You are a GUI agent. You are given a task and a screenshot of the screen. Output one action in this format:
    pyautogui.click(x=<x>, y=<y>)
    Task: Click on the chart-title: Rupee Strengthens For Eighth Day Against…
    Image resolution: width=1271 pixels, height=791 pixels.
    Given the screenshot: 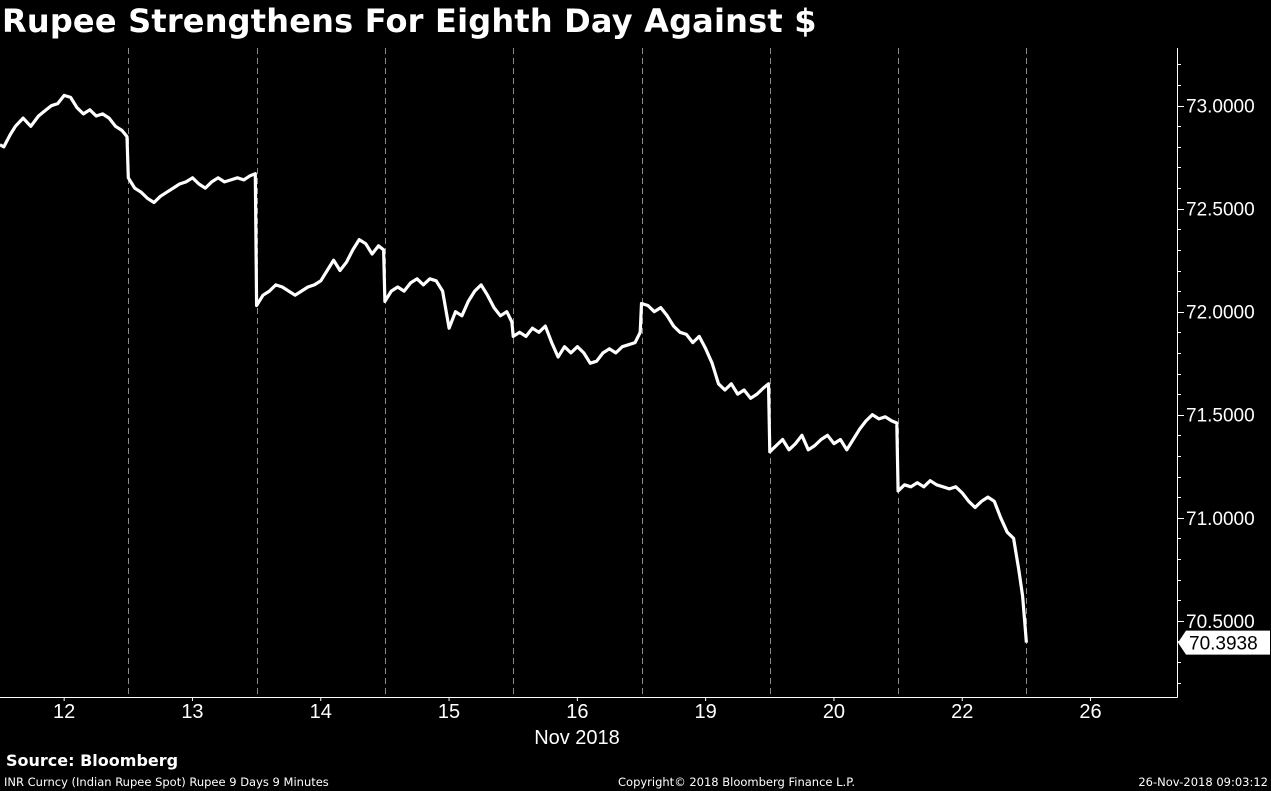 What is the action you would take?
    pyautogui.click(x=409, y=21)
    